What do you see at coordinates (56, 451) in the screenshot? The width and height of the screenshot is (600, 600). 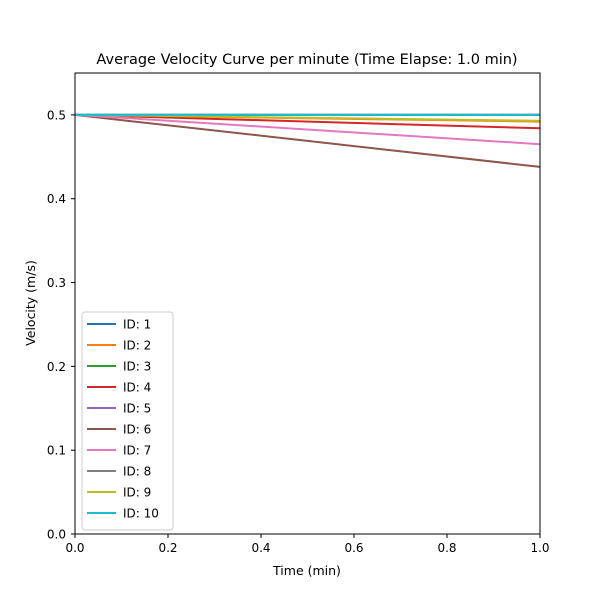 I see `y-tick-label: 0.1` at bounding box center [56, 451].